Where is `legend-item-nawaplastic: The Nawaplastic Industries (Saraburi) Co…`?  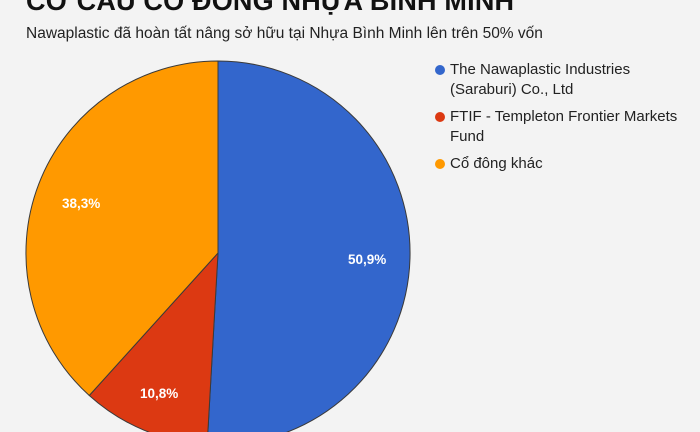
legend-item-nawaplastic: The Nawaplastic Industries (Saraburi) Co… is located at coordinates (567, 80).